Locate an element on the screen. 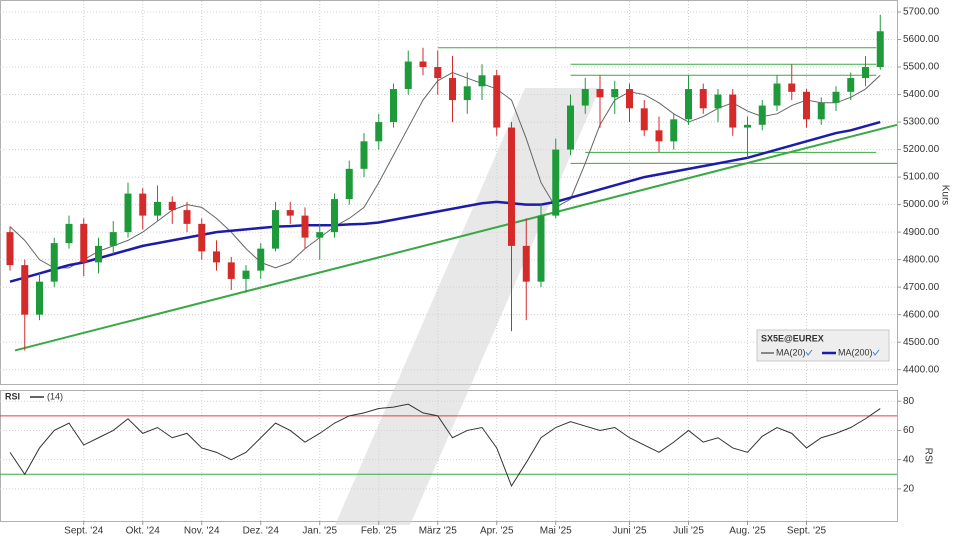 The height and width of the screenshot is (540, 960). legend-label: (14) is located at coordinates (55, 396).